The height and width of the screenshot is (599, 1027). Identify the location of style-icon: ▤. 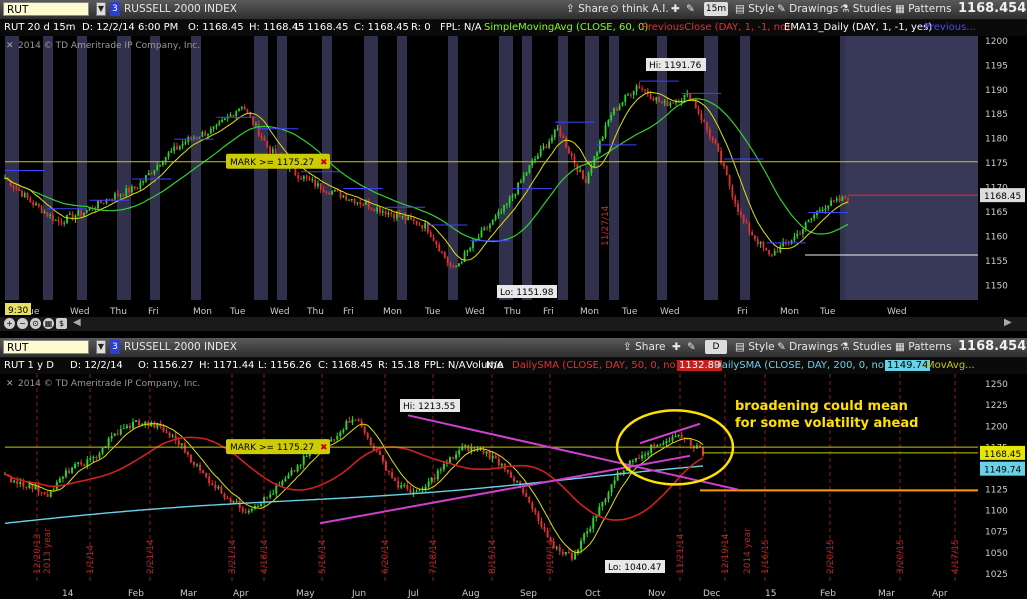
(742, 347).